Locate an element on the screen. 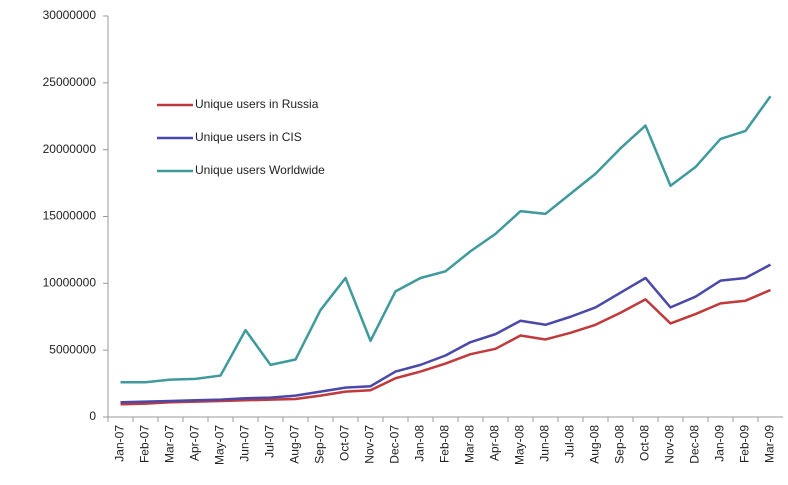  x-tick-label: Jul-08 is located at coordinates (570, 441).